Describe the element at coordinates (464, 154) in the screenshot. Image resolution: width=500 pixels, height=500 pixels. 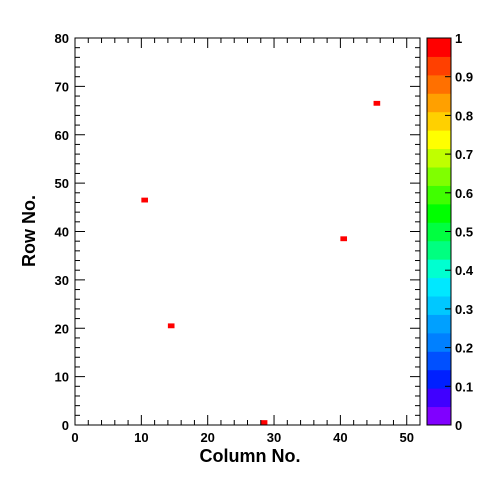
I see `colorbar-tick-label: 0.7` at that location.